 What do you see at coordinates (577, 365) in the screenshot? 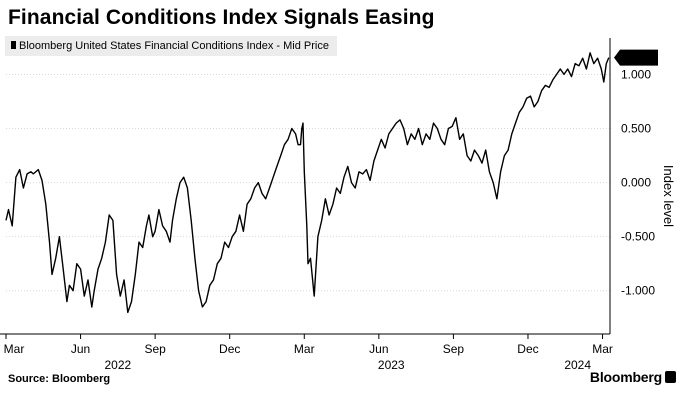
I see `year-label: 2024` at bounding box center [577, 365].